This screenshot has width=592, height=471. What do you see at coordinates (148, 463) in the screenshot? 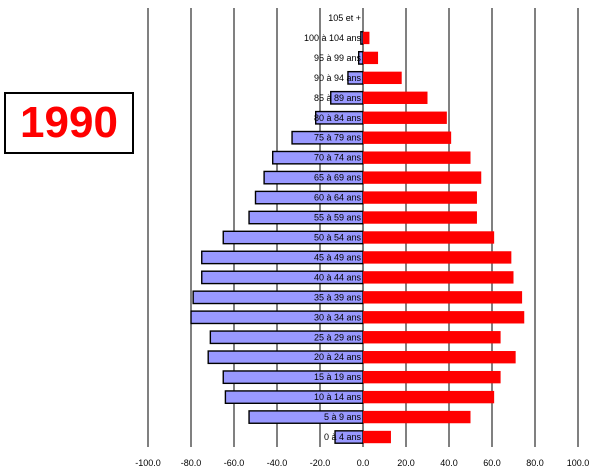
I see `x-tick-label: -100.0` at bounding box center [148, 463].